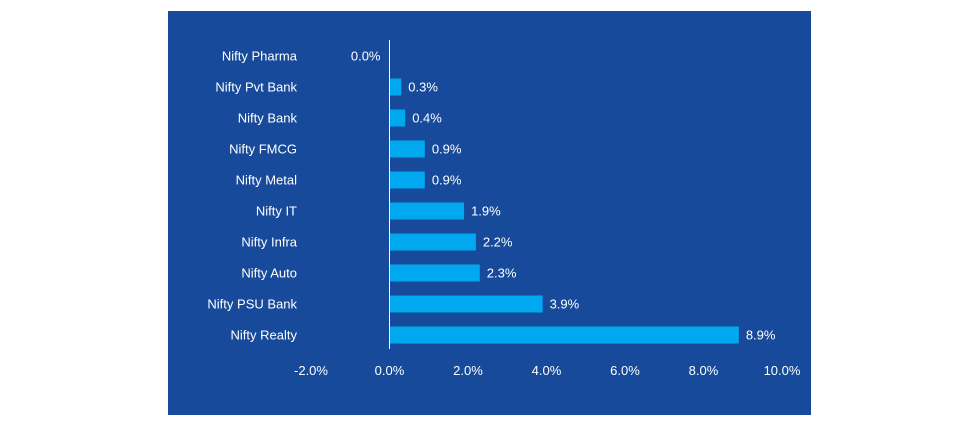 This screenshot has height=421, width=970. I want to click on x-tick-label: 10.0%, so click(782, 370).